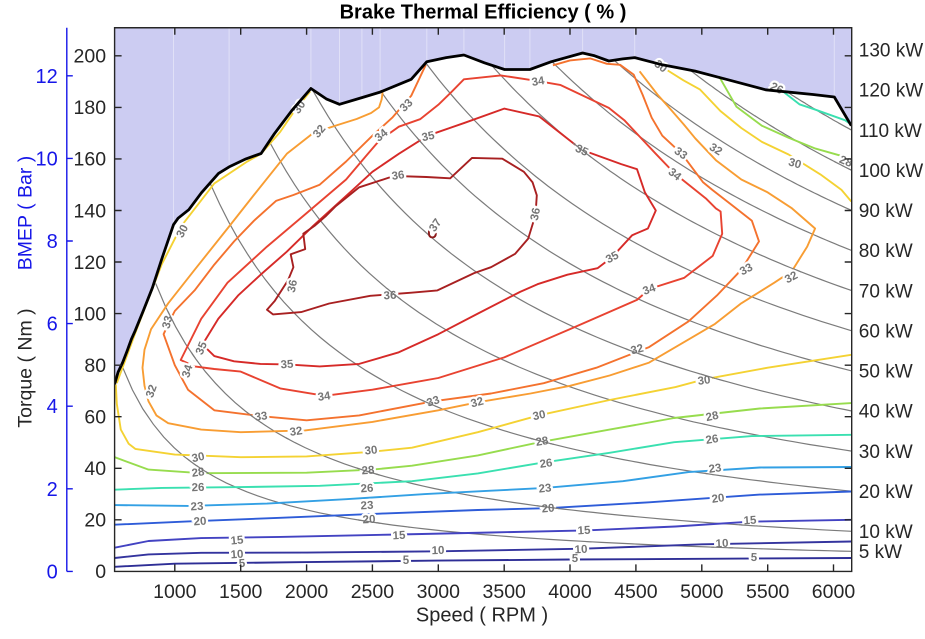 This screenshot has width=925, height=639. I want to click on svg-text: 180, so click(90, 108).